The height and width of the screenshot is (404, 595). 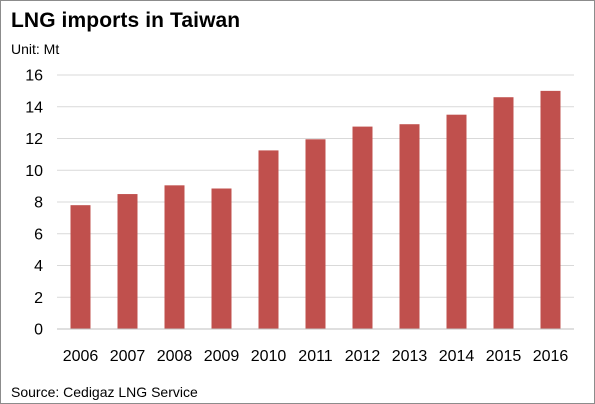 What do you see at coordinates (127, 261) in the screenshot?
I see `bar-2007` at bounding box center [127, 261].